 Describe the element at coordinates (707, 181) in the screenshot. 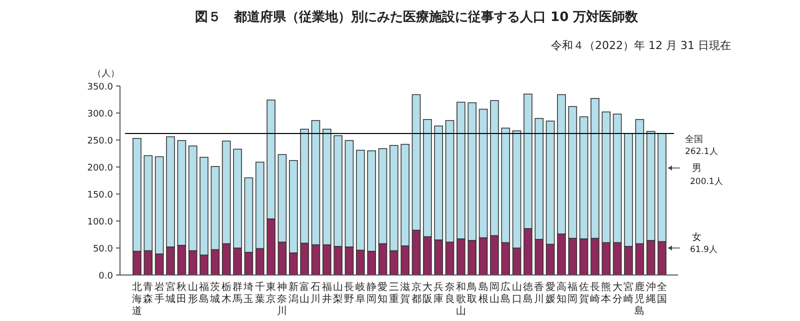

I see `text: 200.1人` at that location.